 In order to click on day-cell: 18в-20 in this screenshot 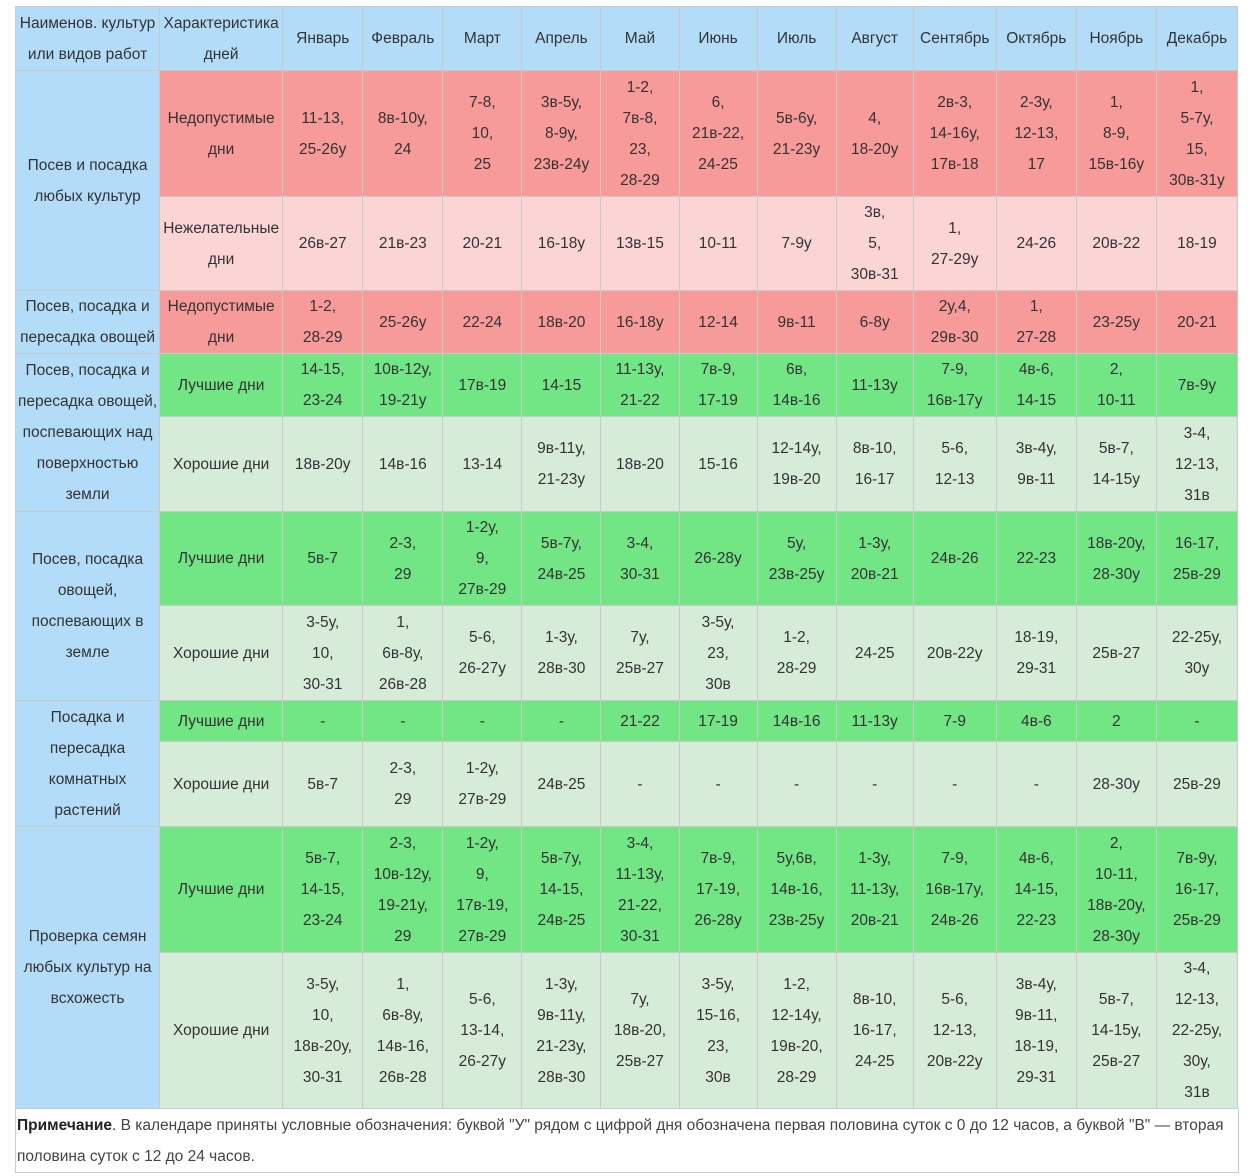, I will do `click(640, 464)`.